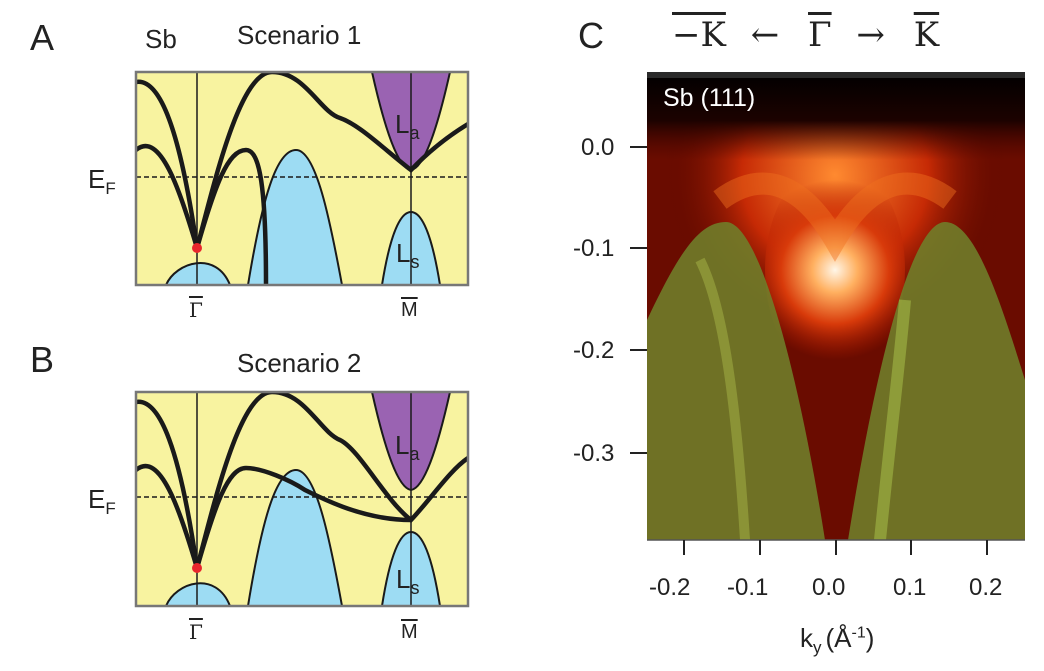 The image size is (1044, 671). I want to click on panel-b-frame, so click(302, 499).